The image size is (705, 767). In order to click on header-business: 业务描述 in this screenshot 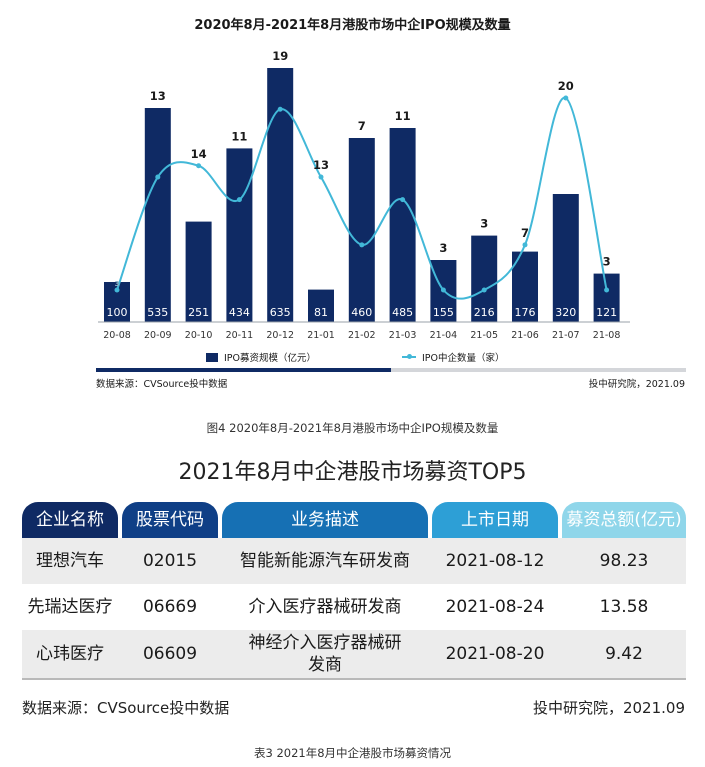, I will do `click(325, 520)`.